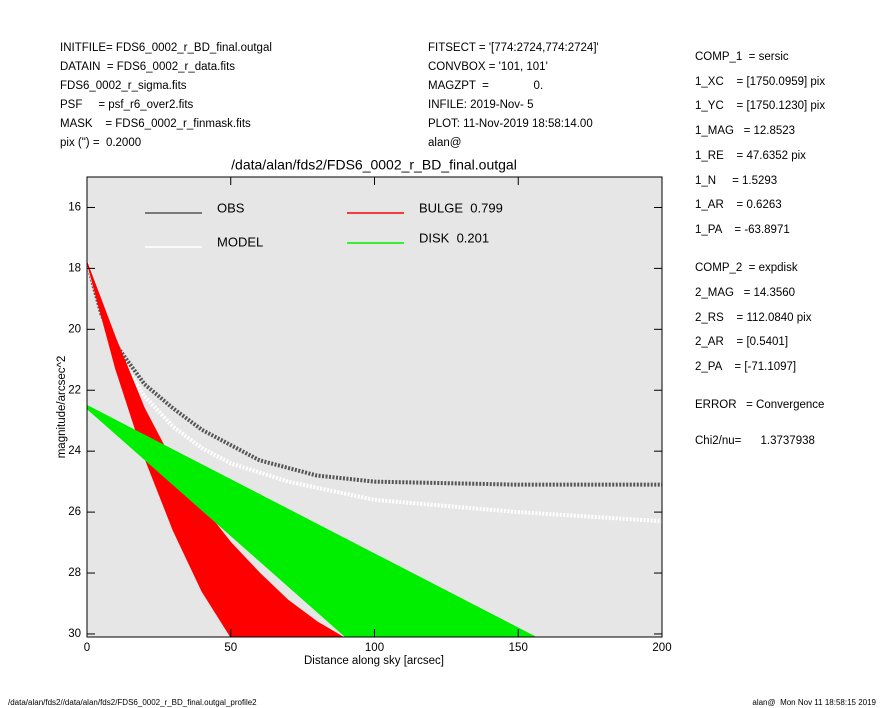  Describe the element at coordinates (755, 441) in the screenshot. I see `fit-parameter: Chi2/nu= 1.3737938` at that location.